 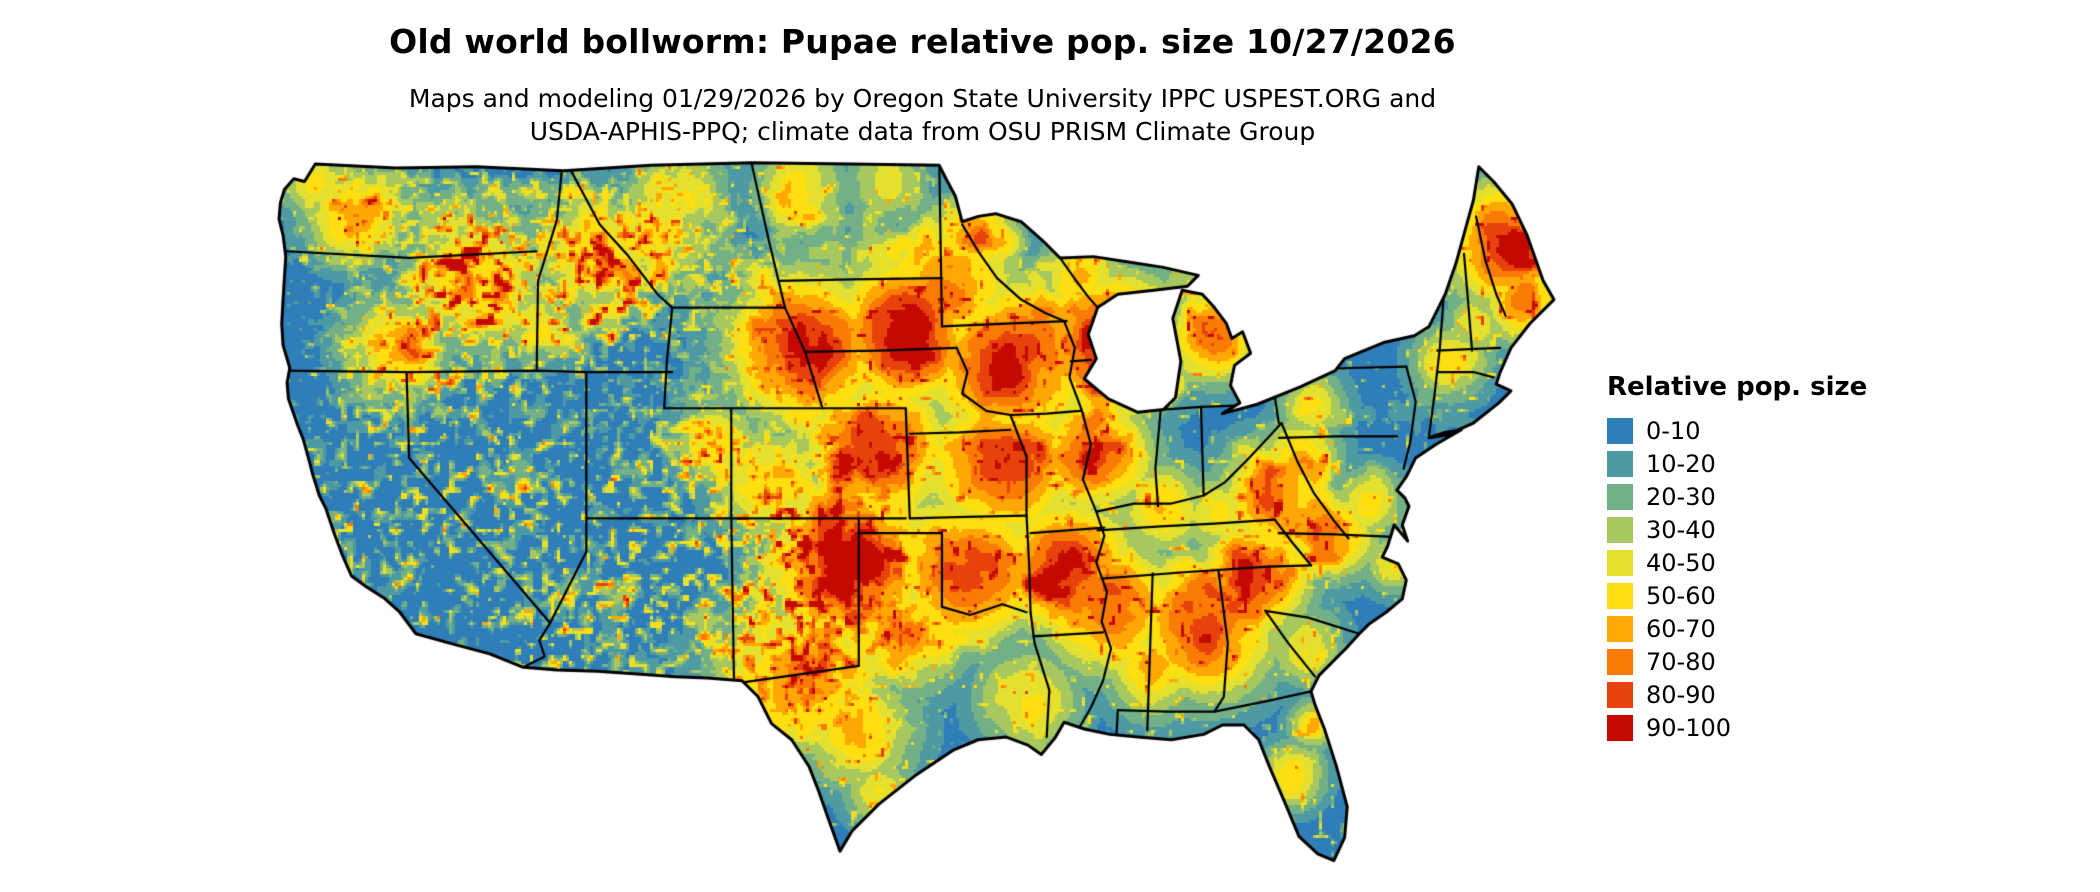 What do you see at coordinates (1737, 529) in the screenshot?
I see `legend-item: 30-40` at bounding box center [1737, 529].